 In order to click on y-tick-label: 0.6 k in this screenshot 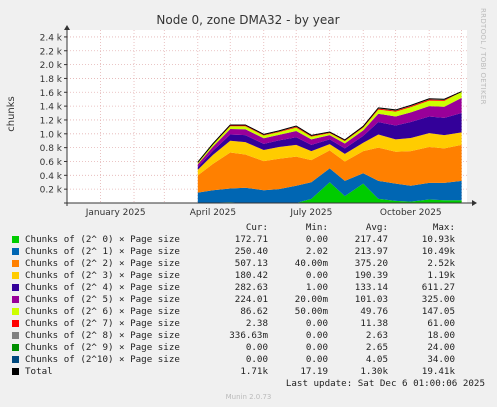, I will do `click(51, 163)`.